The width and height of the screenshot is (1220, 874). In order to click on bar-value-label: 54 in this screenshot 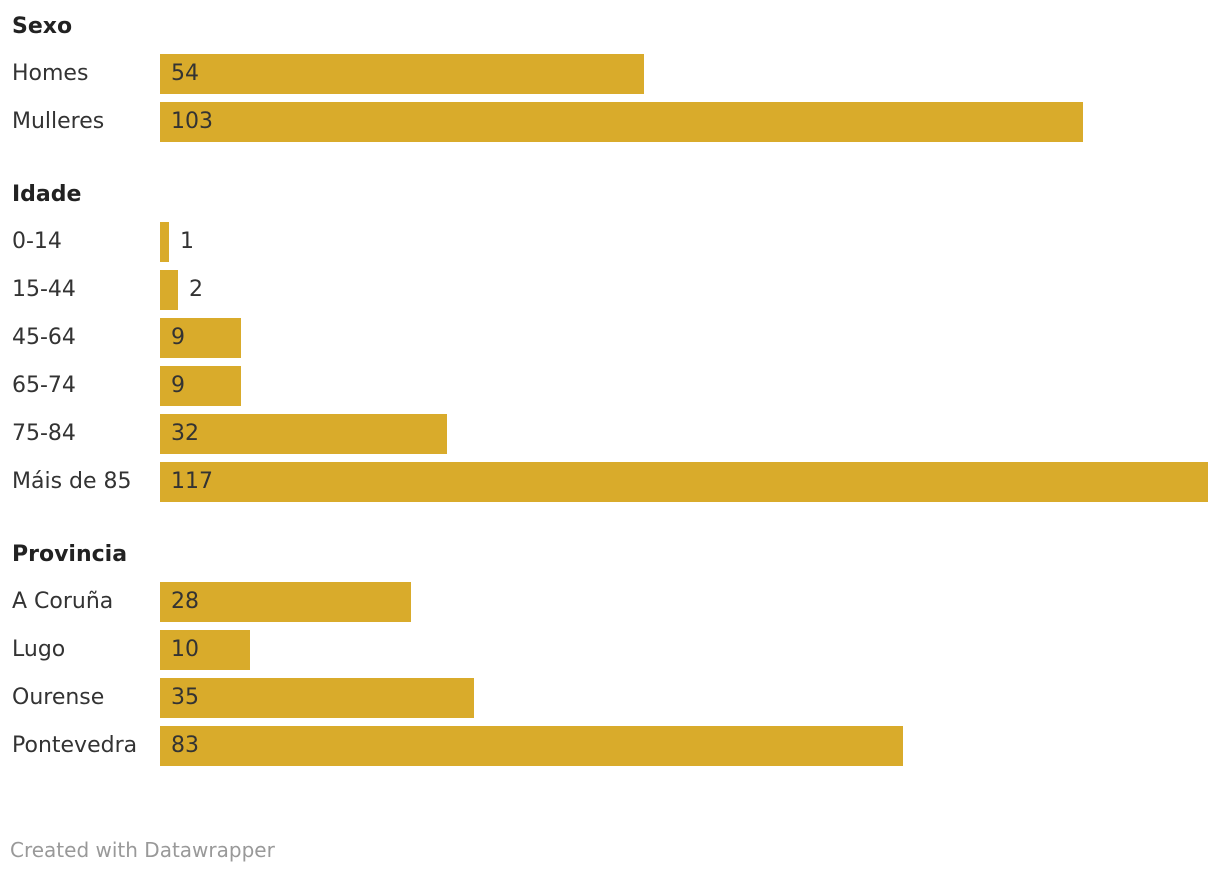, I will do `click(185, 73)`.